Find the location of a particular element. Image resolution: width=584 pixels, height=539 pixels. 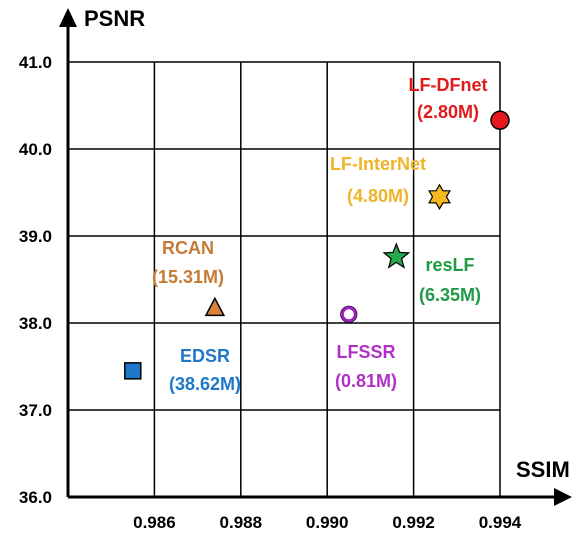

point-lfssr-params-label: (0.81M) is located at coordinates (366, 381).